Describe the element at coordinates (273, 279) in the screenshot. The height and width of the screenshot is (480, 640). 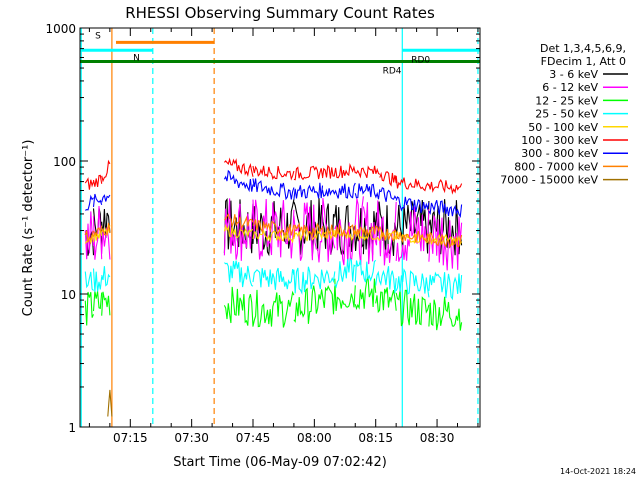
I see `series-line-25-50-kev` at that location.